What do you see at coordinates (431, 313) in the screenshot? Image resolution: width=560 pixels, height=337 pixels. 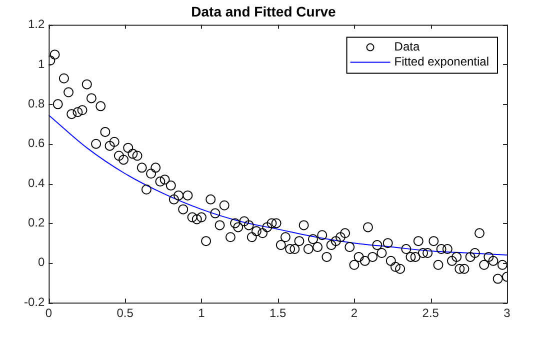 I see `x-tick-label: 2.5` at bounding box center [431, 313].